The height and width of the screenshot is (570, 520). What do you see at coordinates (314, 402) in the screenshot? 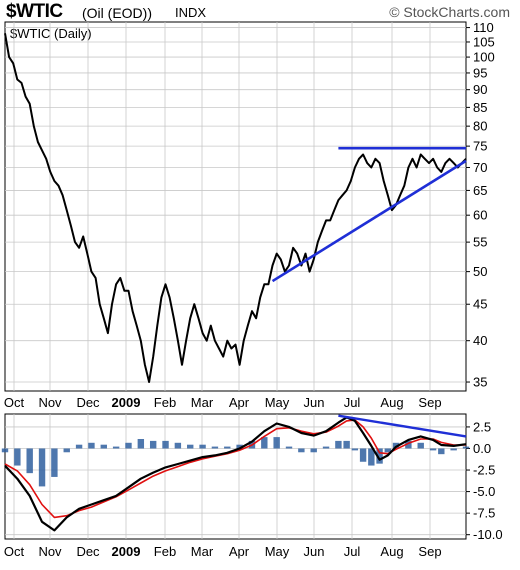
I see `price-x-tick-label: Jun` at bounding box center [314, 402].